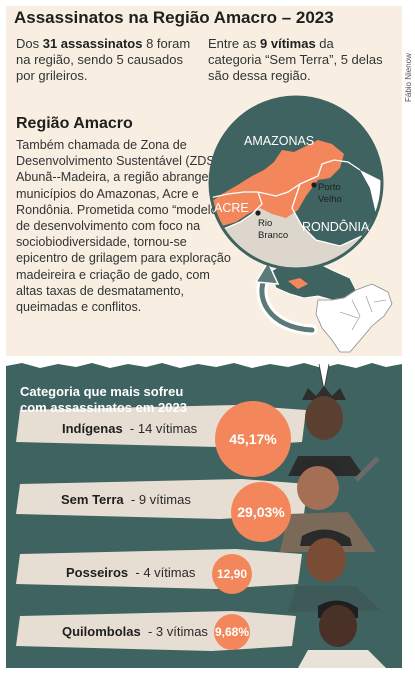 The width and height of the screenshot is (415, 674). What do you see at coordinates (126, 499) in the screenshot?
I see `category-label-2: Sem Terra - 9 vítimas` at bounding box center [126, 499].